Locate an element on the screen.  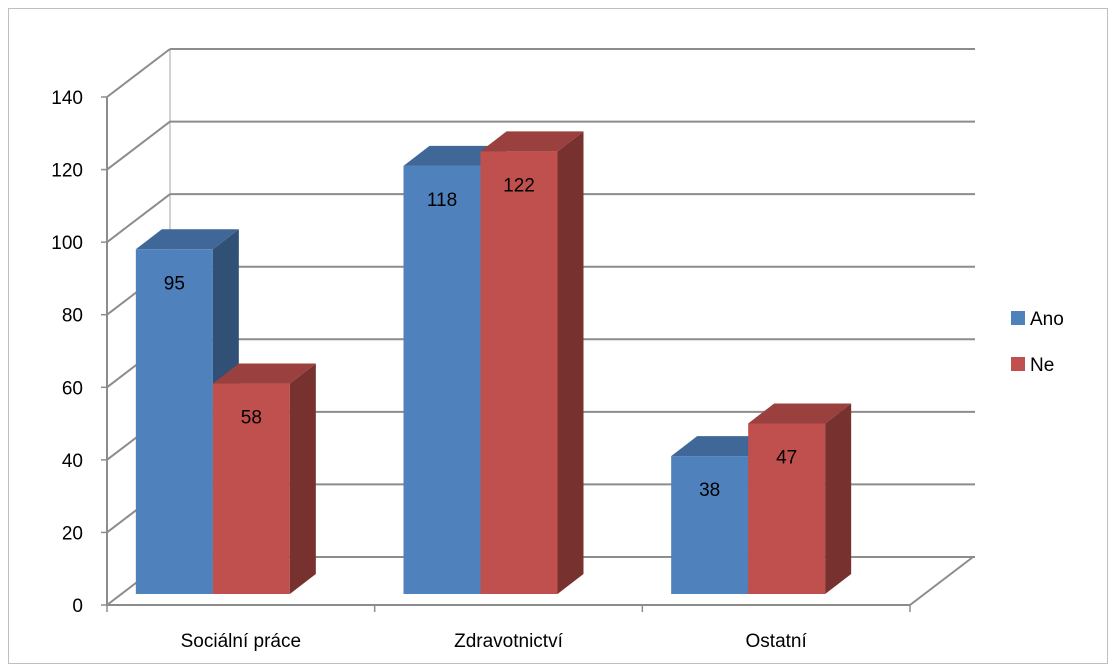
y-tick-label: 100 is located at coordinates (67, 243).